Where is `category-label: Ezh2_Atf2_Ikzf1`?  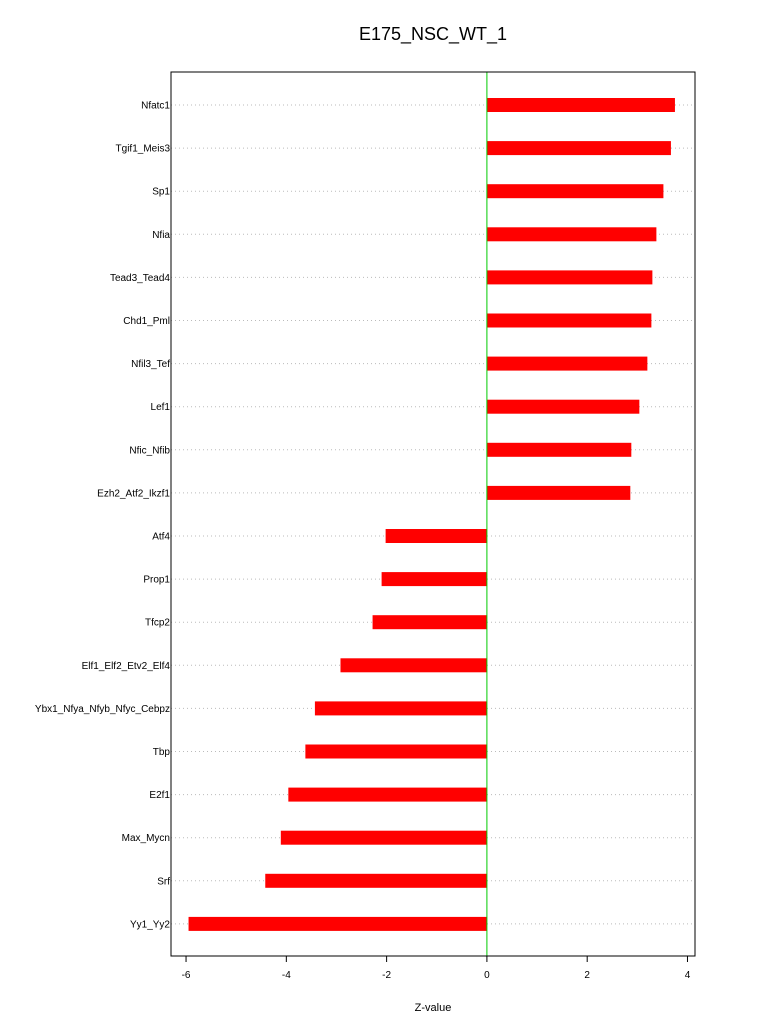
category-label: Ezh2_Atf2_Ikzf1 is located at coordinates (133, 493).